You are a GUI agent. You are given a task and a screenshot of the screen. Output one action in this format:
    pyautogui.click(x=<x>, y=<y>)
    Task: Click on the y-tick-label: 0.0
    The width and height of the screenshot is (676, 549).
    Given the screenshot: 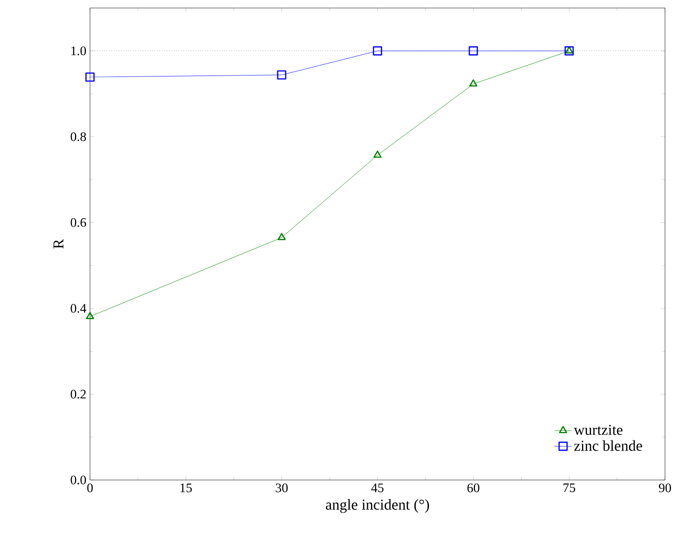 What is the action you would take?
    pyautogui.click(x=78, y=480)
    